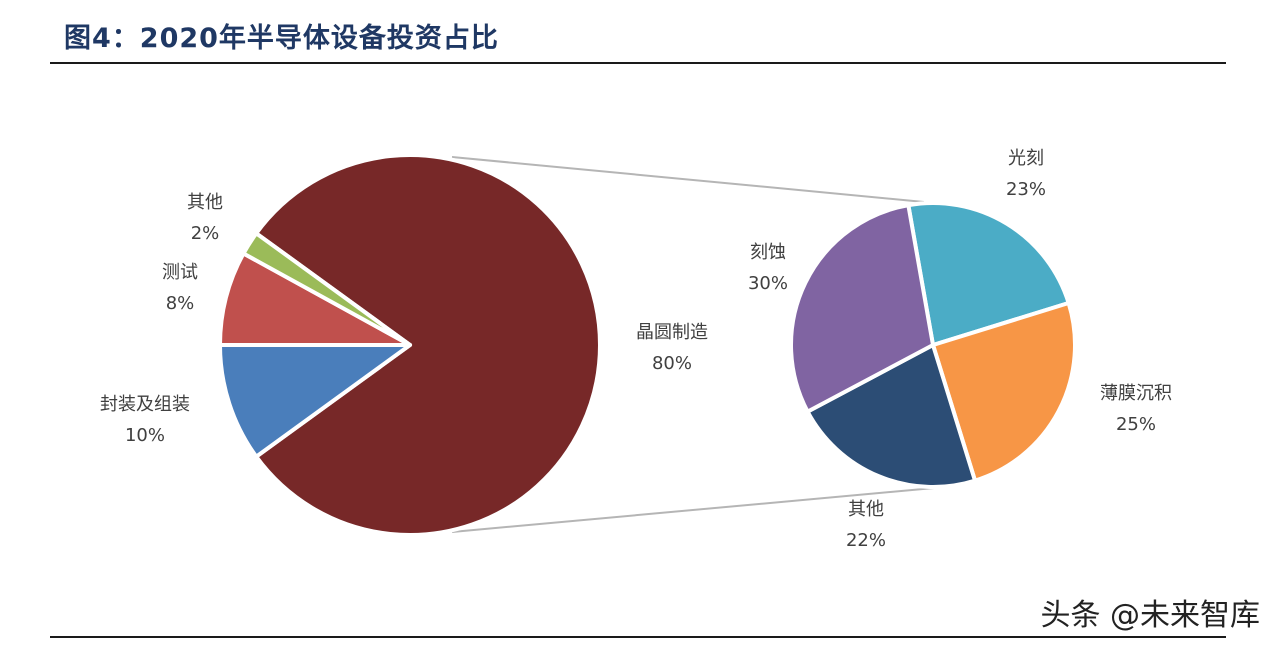  Describe the element at coordinates (180, 303) in the screenshot. I see `main-pie-value-label-2: 8%` at that location.